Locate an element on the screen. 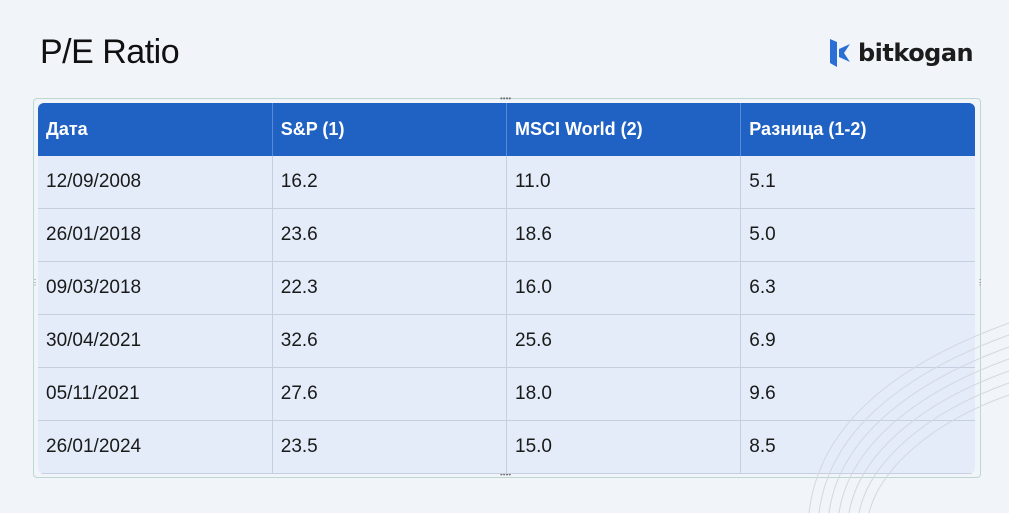 This screenshot has width=1009, height=513. table-row: 26/01/2024 23.5 15.0 8.5 is located at coordinates (506, 447).